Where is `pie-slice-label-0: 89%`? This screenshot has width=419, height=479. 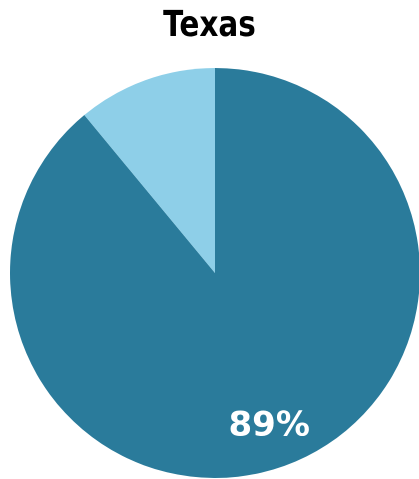 pie-slice-label-0: 89% is located at coordinates (269, 424).